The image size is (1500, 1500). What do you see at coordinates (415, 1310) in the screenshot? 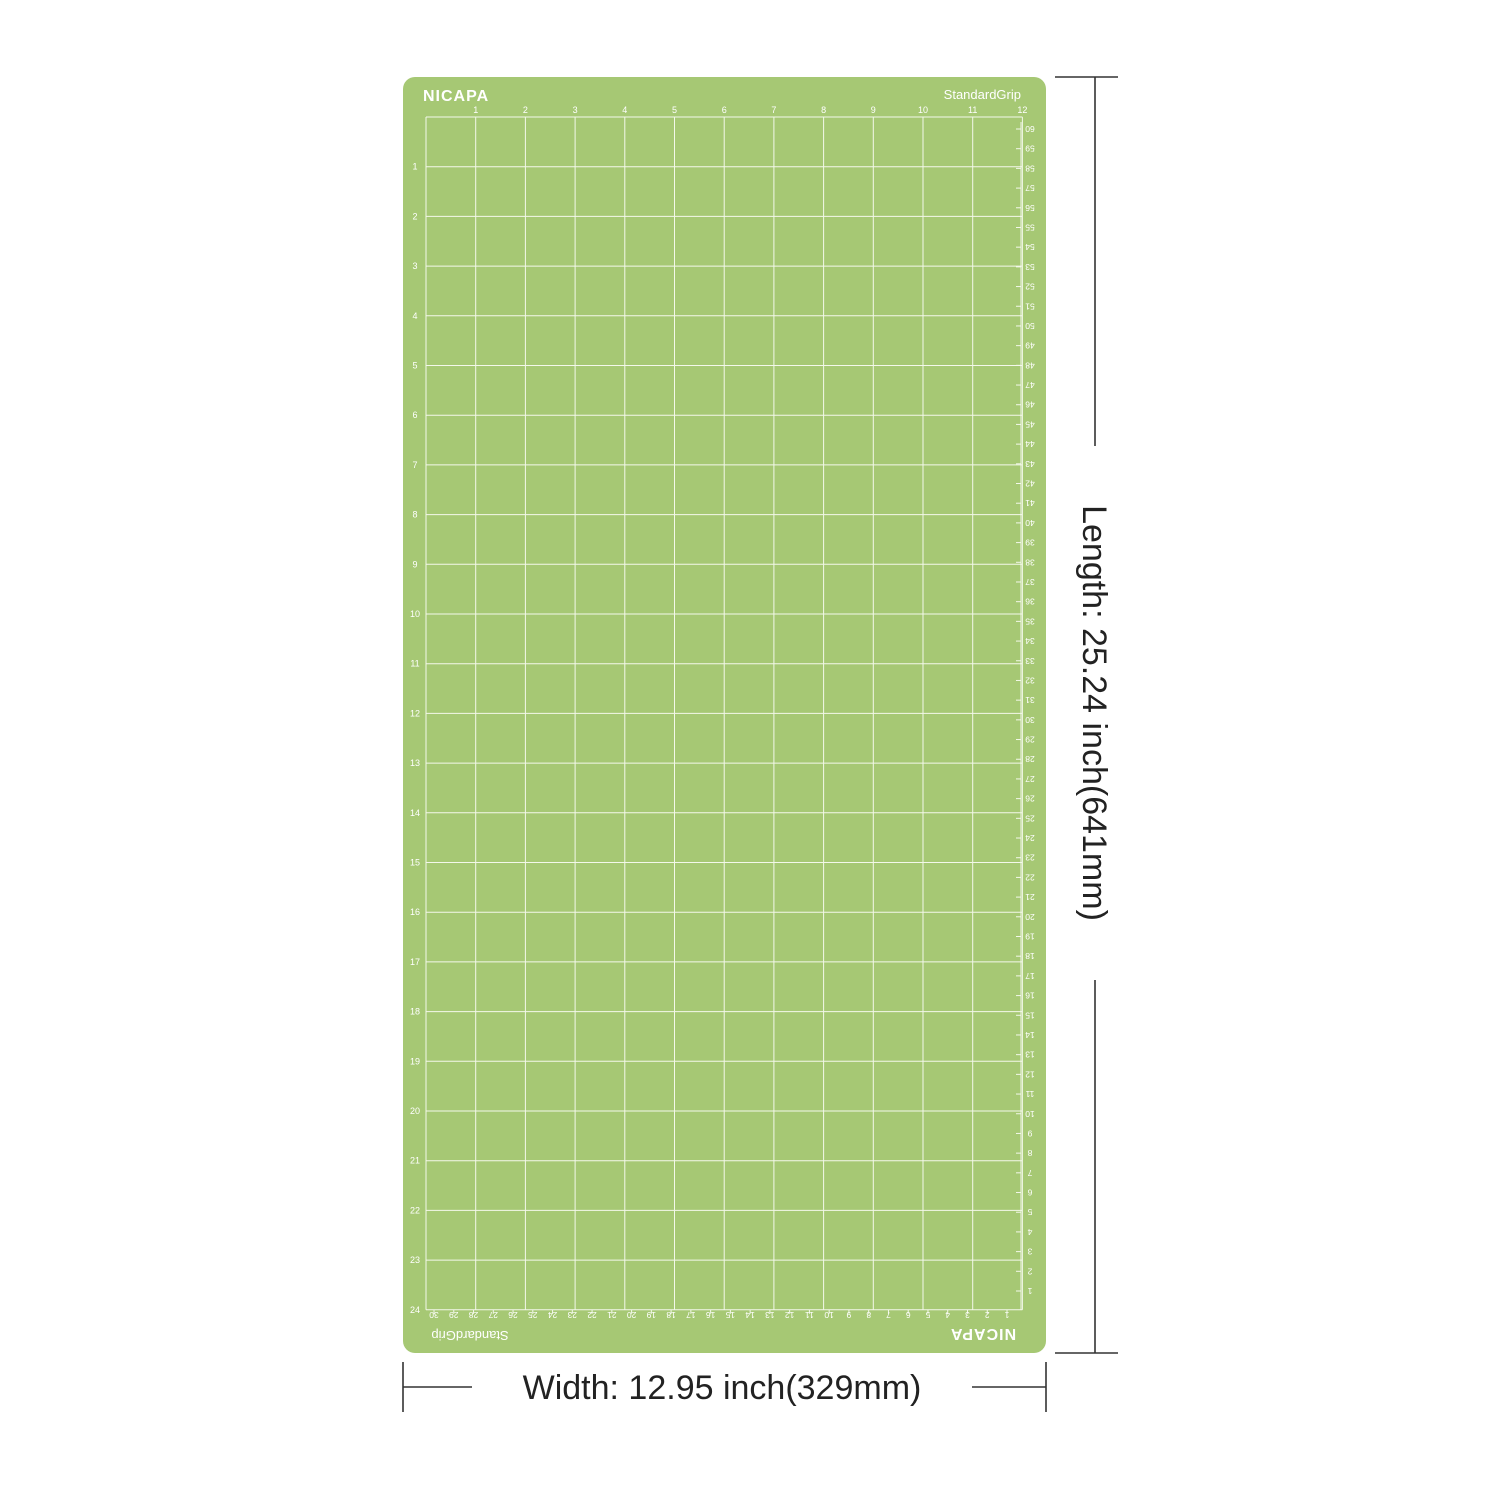
I see `left-ruler-label: 24` at bounding box center [415, 1310].